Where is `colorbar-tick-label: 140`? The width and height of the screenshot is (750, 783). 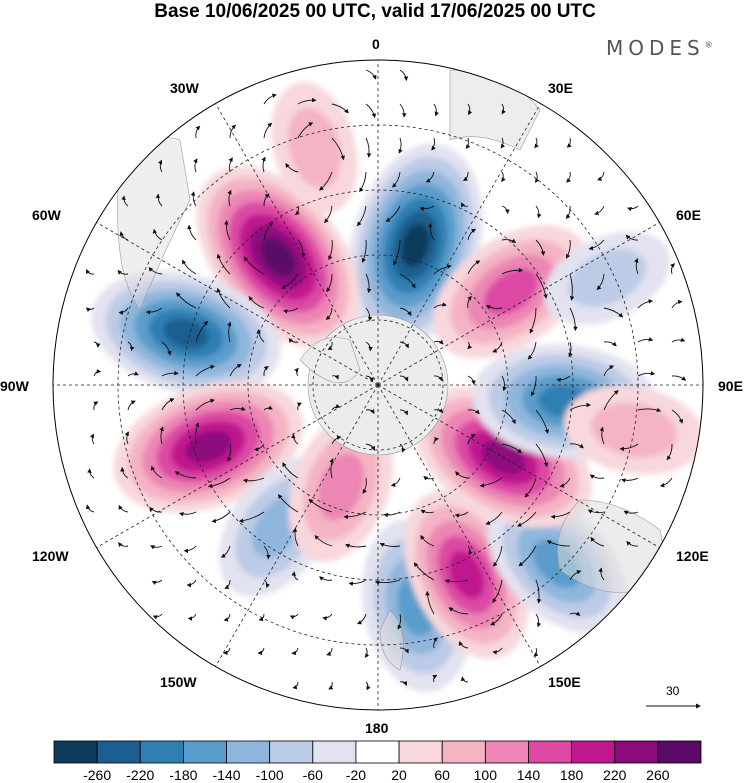 colorbar-tick-label: 140 is located at coordinates (528, 775).